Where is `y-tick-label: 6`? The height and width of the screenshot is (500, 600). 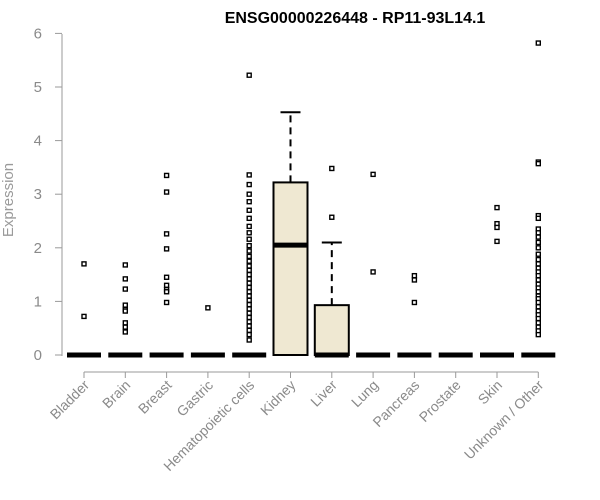 y-tick-label: 6 is located at coordinates (38, 33).